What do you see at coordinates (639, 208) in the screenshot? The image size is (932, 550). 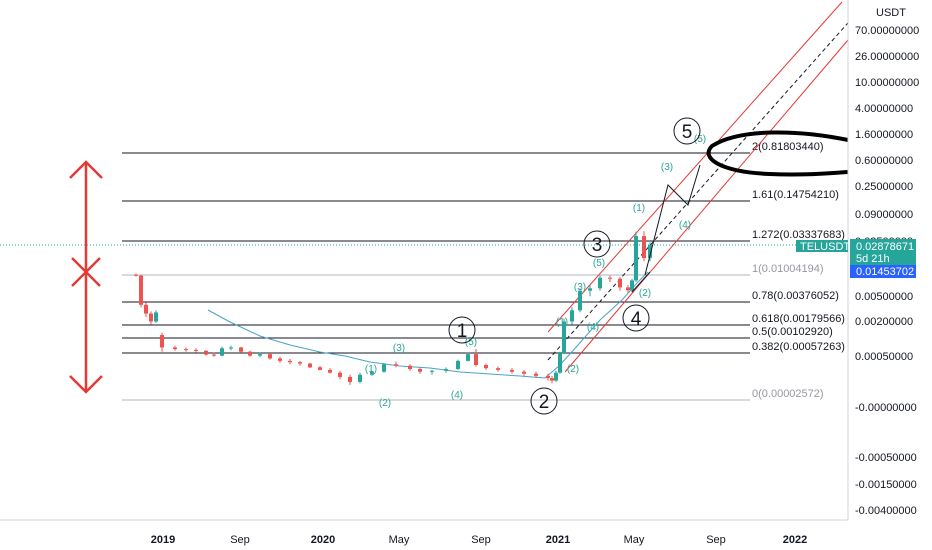 I see `wave-label-small: (1)` at bounding box center [639, 208].